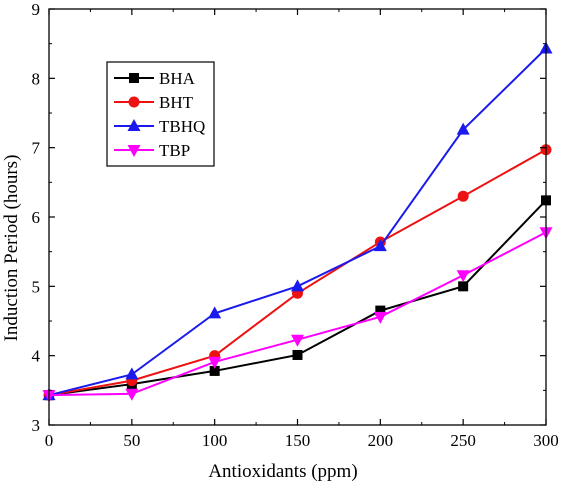 This screenshot has width=564, height=486. Describe the element at coordinates (36, 356) in the screenshot. I see `y-tick-label: 4` at that location.